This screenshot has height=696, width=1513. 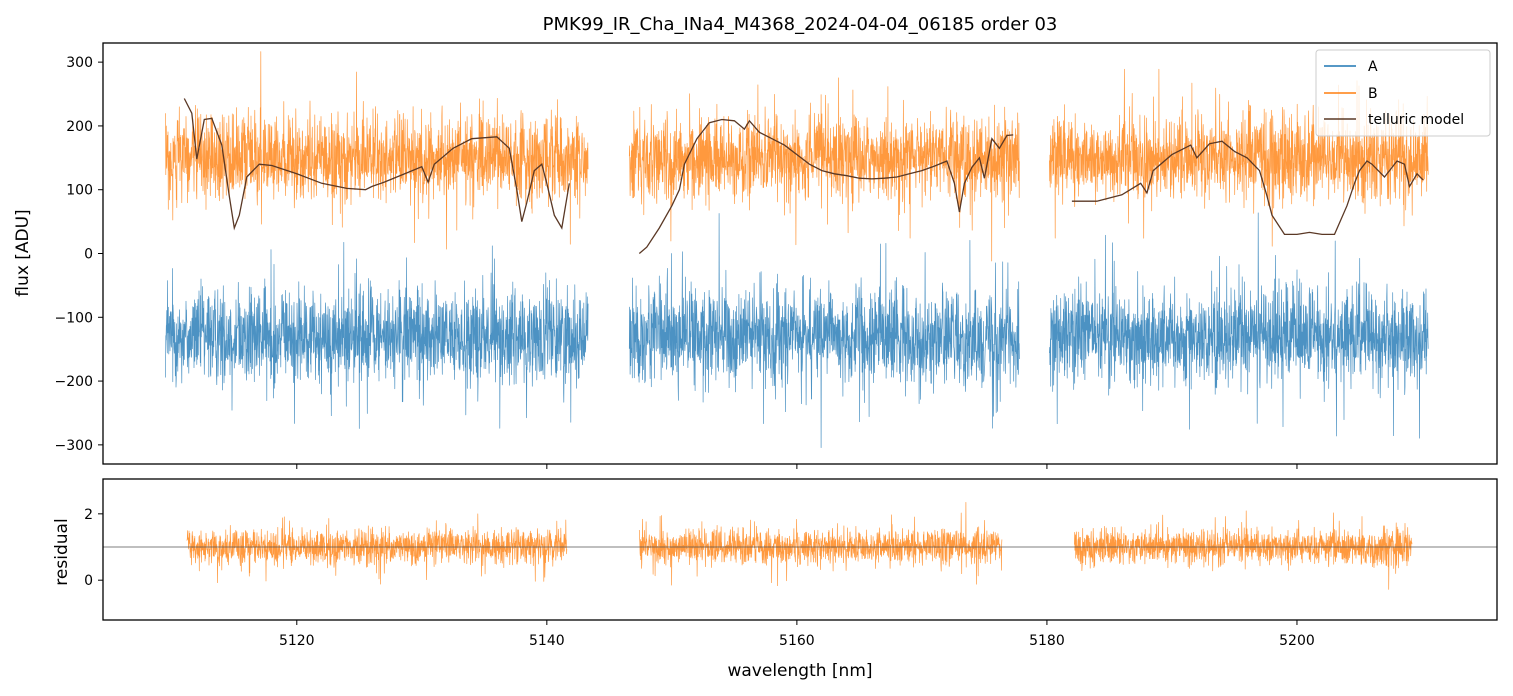 I want to click on bottom-y-tick-label: 0, so click(x=88, y=581).